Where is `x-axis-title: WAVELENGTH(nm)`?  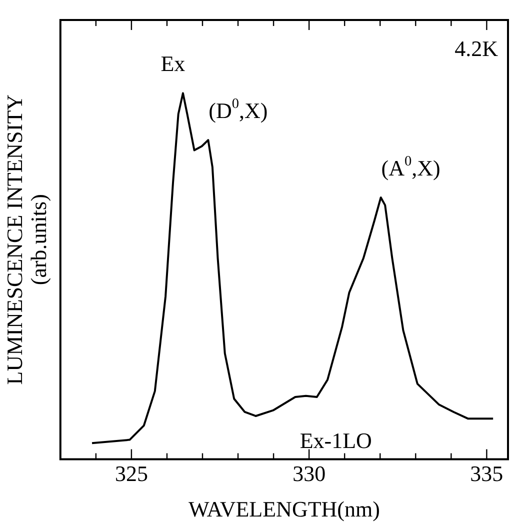 x-axis-title: WAVELENGTH(nm) is located at coordinates (284, 509).